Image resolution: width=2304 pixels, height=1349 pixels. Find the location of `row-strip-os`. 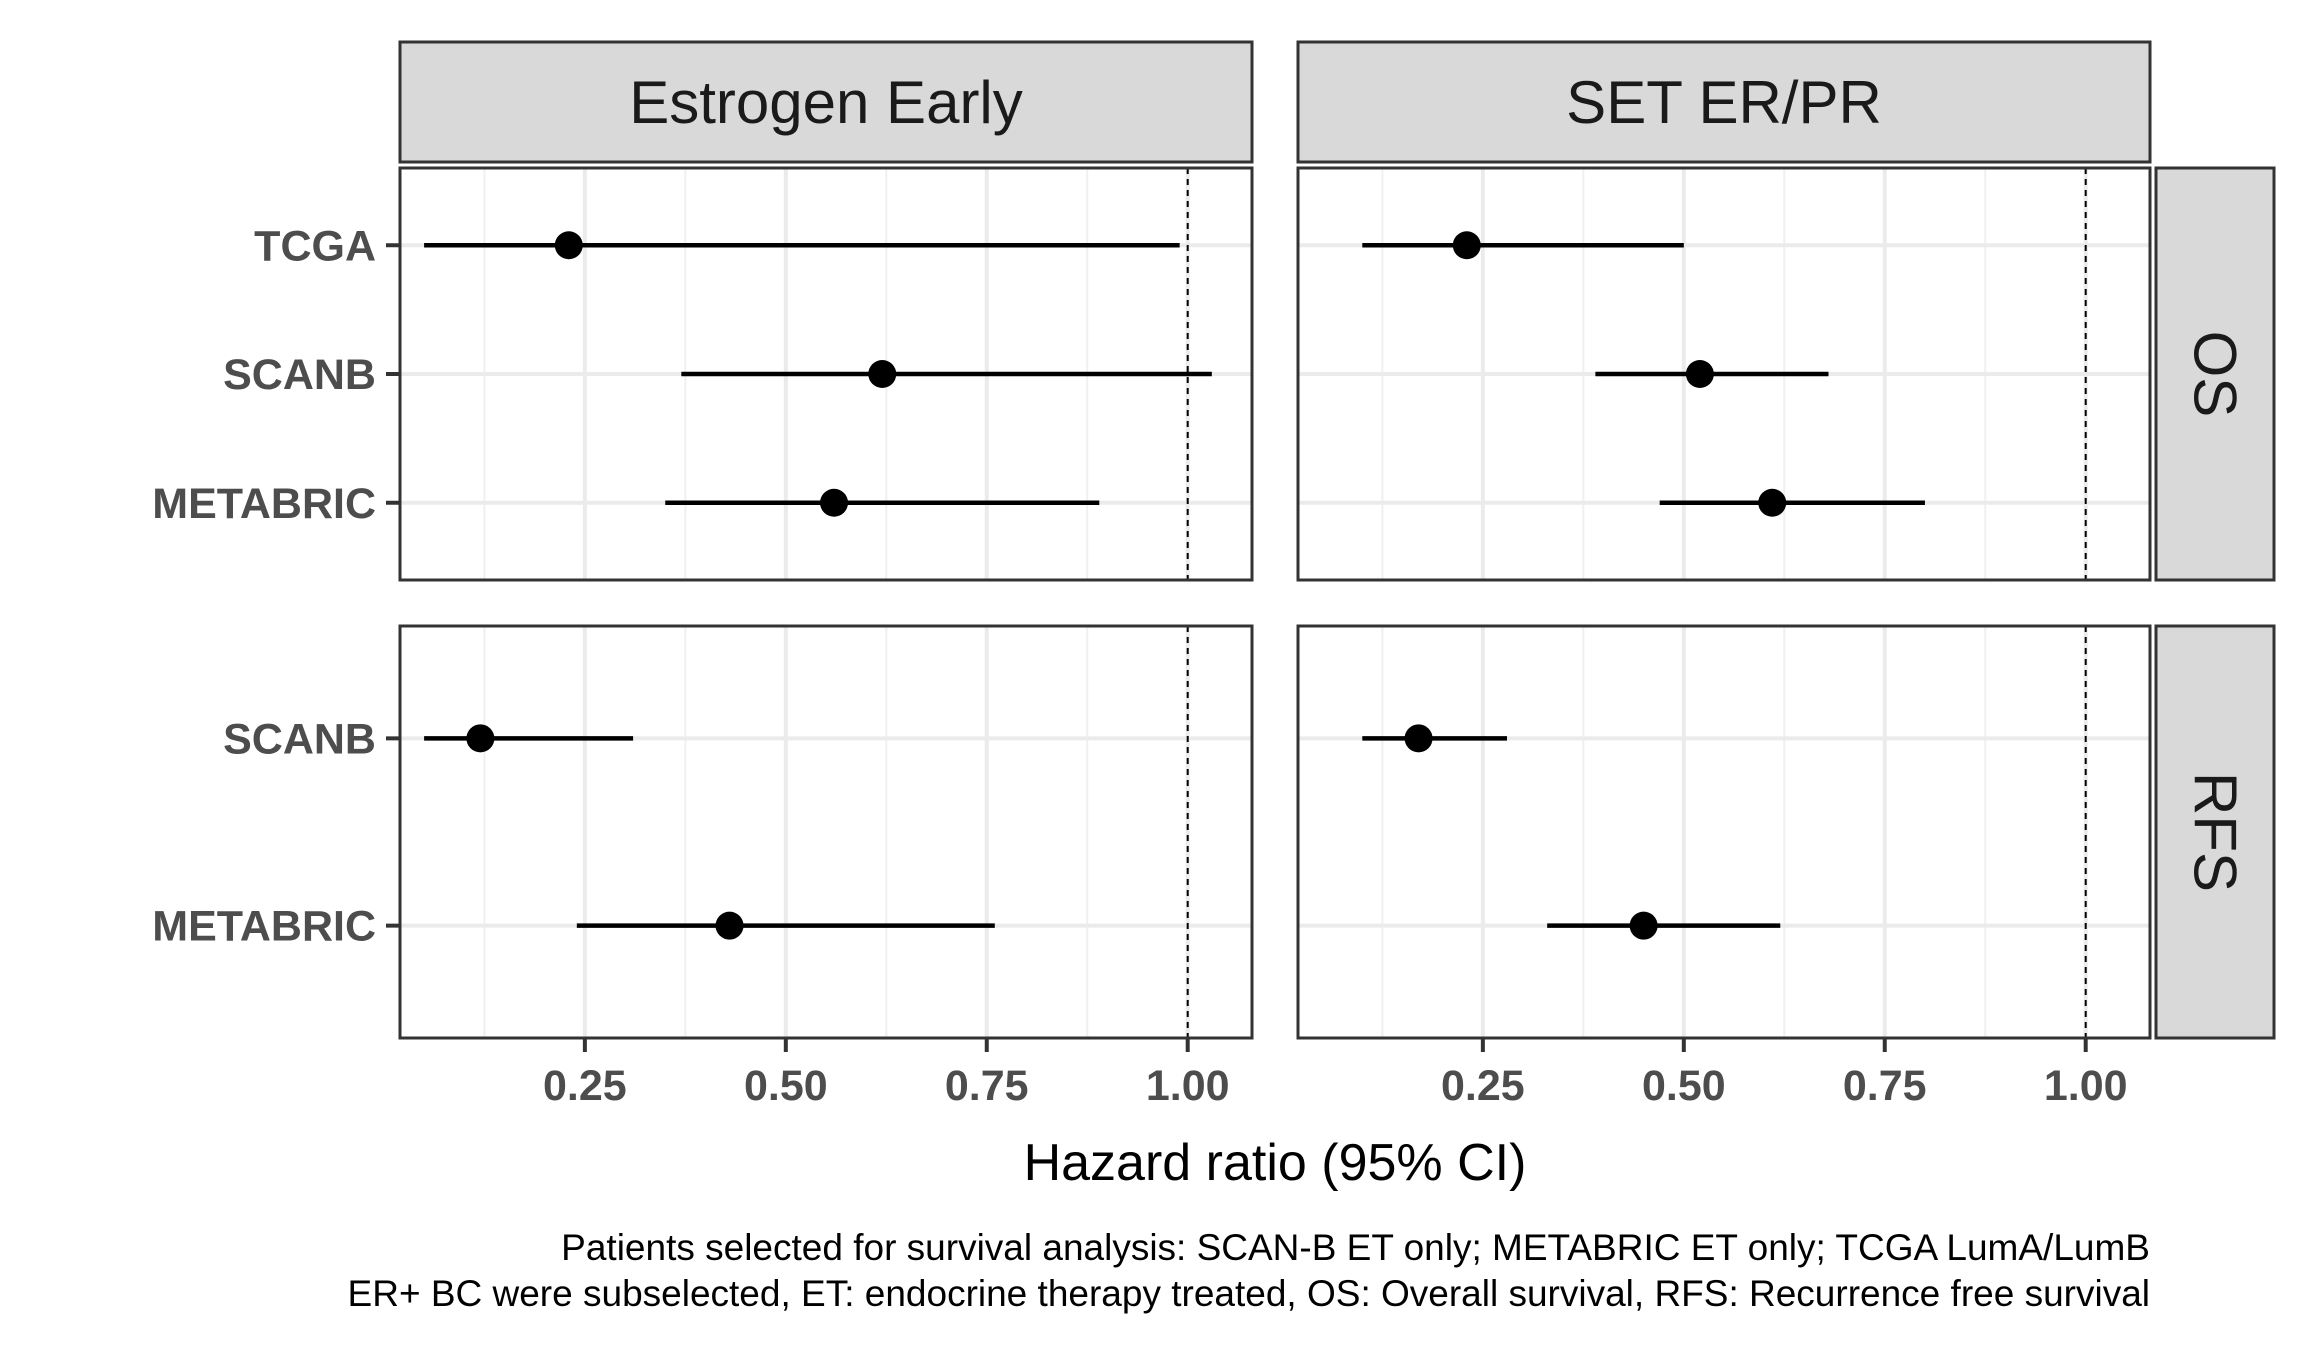

row-strip-os is located at coordinates (2215, 374).